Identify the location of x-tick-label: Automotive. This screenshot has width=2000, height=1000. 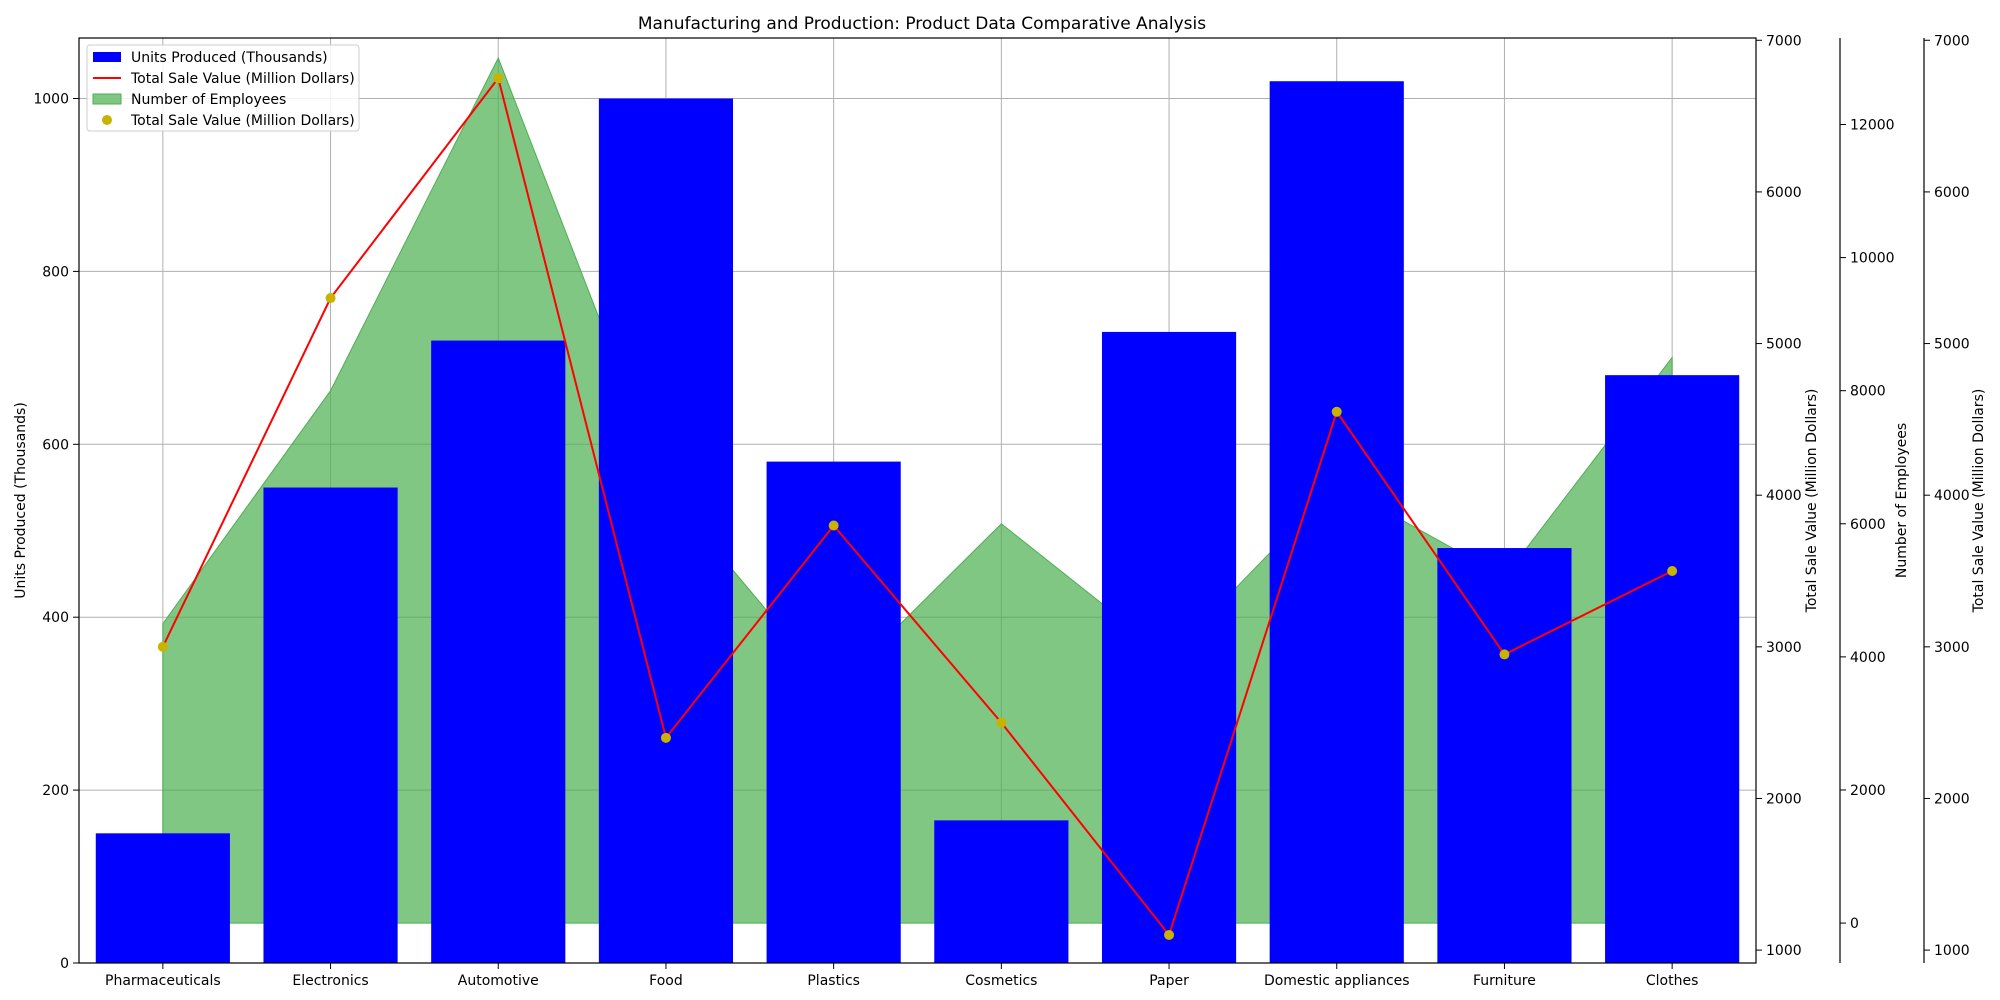
(498, 981).